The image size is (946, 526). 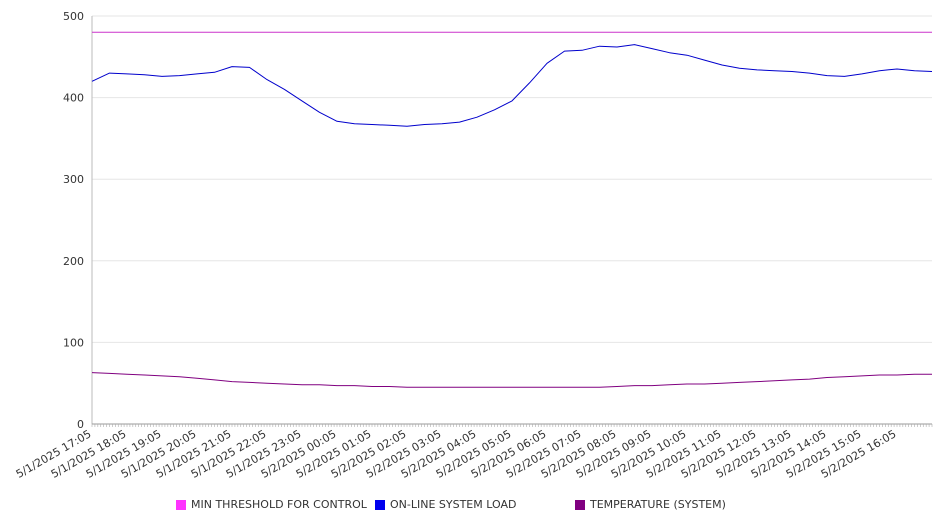 I want to click on legend-swatch-temperature, so click(x=580, y=504).